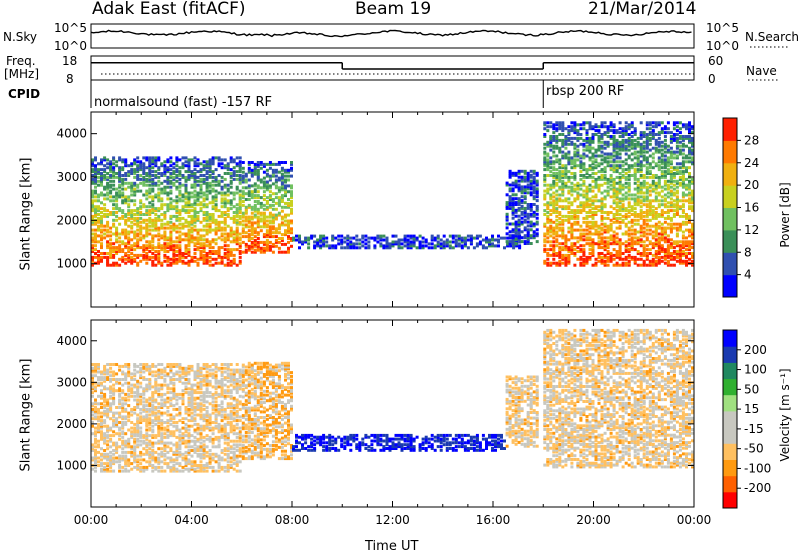  Describe the element at coordinates (183, 102) in the screenshot. I see `cpid-segment-1: normalsound (fast) -157 RF` at that location.